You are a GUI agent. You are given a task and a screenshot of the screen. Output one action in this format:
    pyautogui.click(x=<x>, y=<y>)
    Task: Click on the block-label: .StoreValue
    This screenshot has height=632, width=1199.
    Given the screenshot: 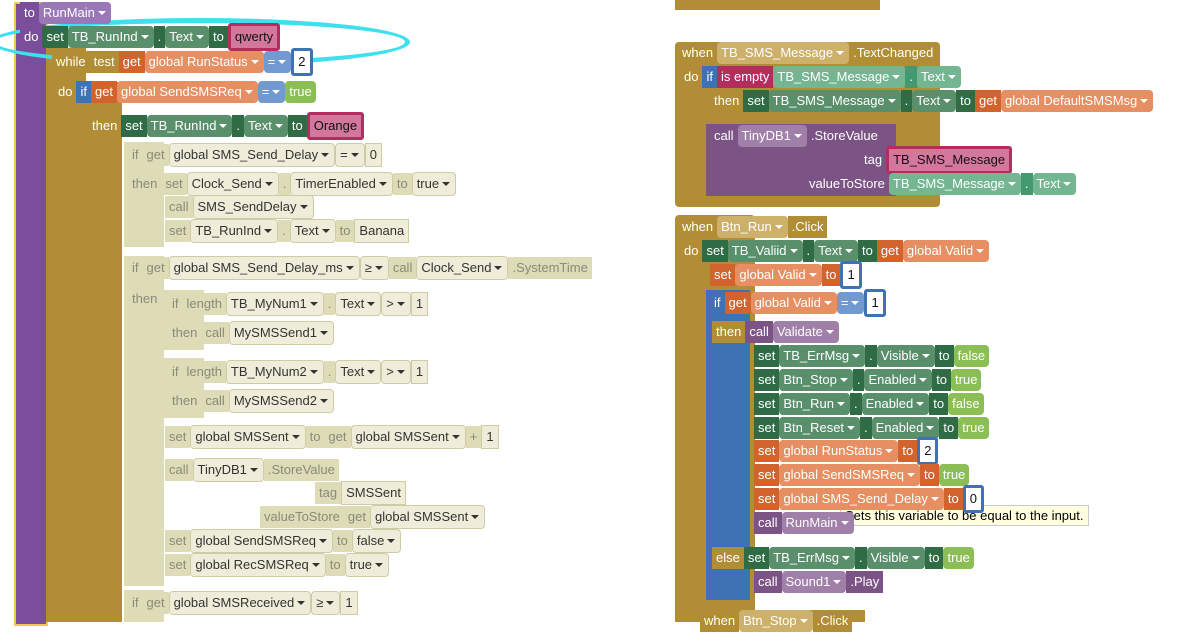 What is the action you would take?
    pyautogui.click(x=301, y=470)
    